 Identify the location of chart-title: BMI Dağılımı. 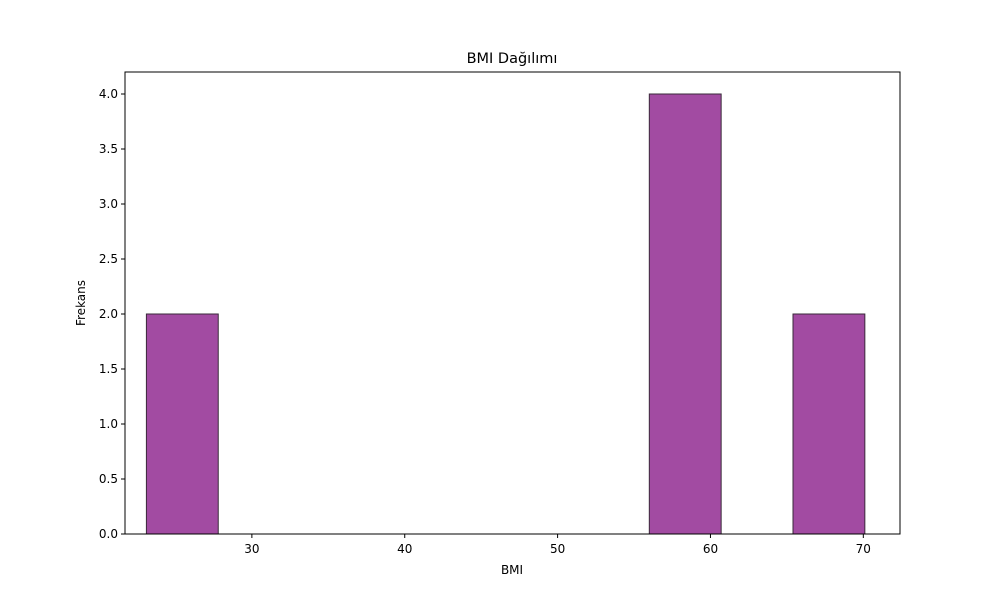
(512, 59).